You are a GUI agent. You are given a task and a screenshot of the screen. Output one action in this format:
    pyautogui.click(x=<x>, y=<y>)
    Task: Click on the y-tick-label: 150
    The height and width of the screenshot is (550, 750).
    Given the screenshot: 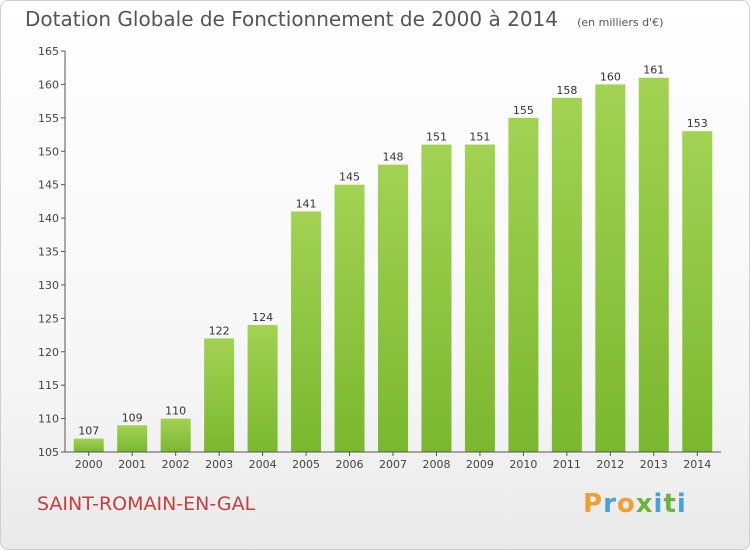 What is the action you would take?
    pyautogui.click(x=48, y=151)
    